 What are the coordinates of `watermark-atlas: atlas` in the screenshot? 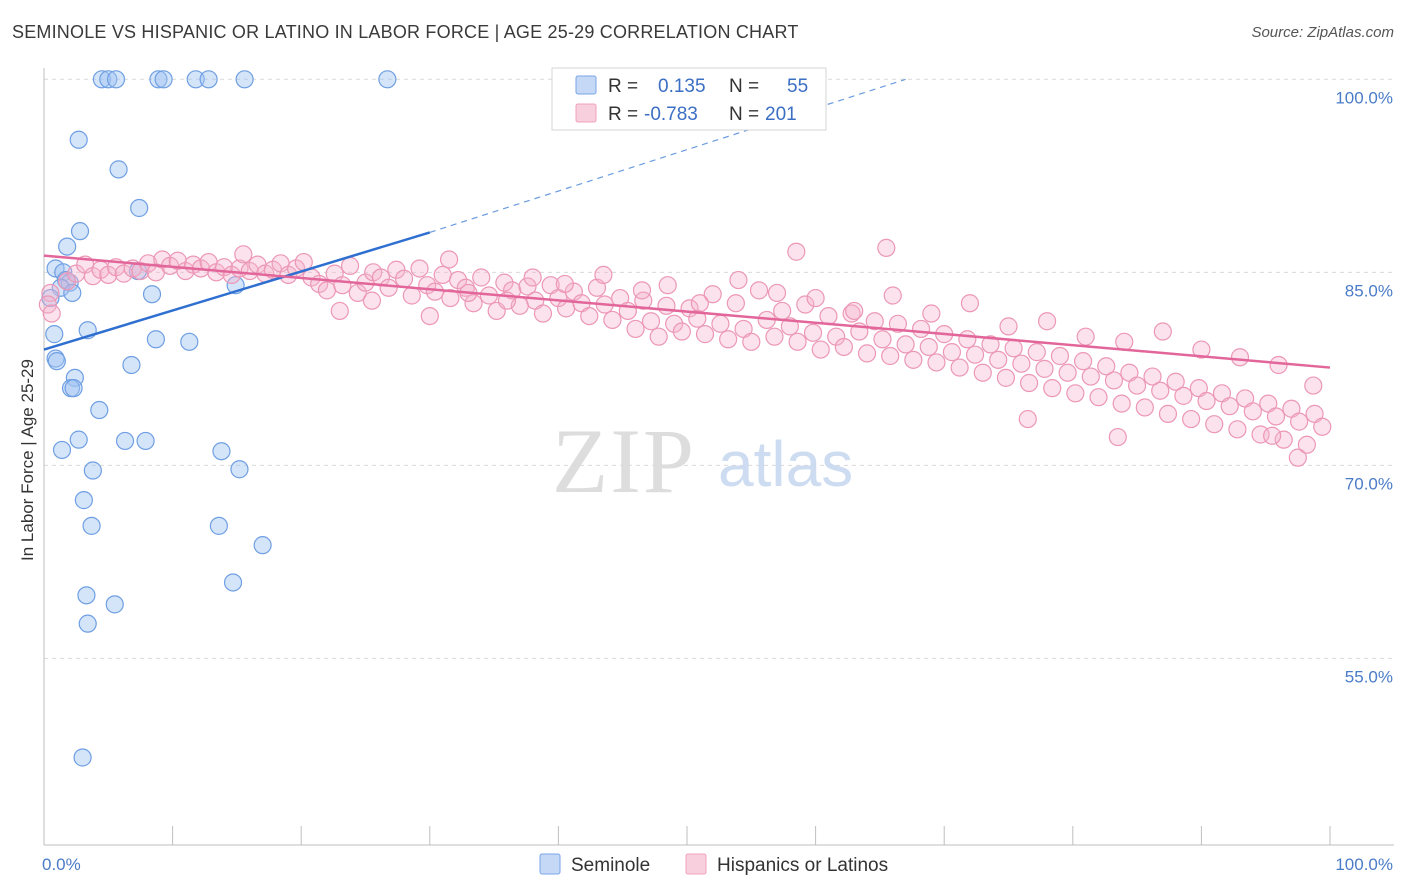 It's located at (785, 464).